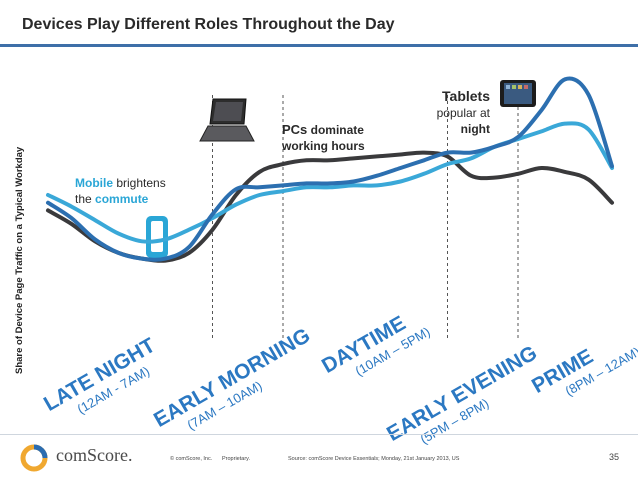 The image size is (638, 479). Describe the element at coordinates (475, 129) in the screenshot. I see `tablets-annotation-line3: night` at that location.